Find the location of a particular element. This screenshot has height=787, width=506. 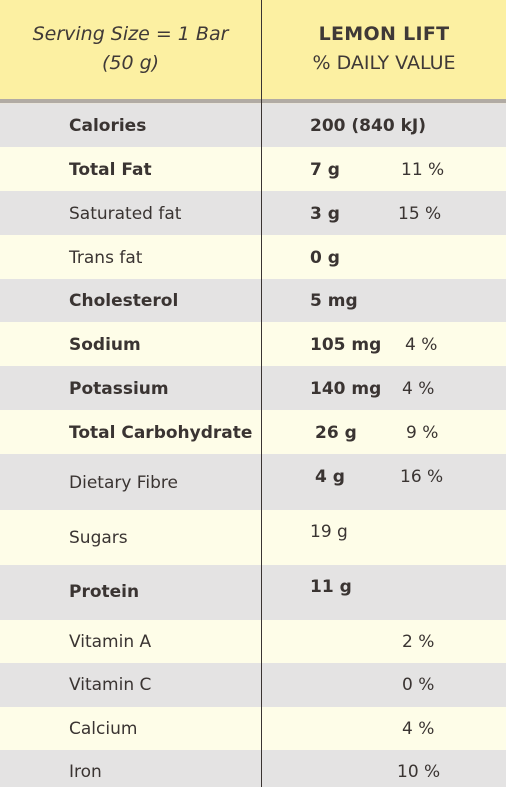

nutrient-label: Trans fat is located at coordinates (106, 258).